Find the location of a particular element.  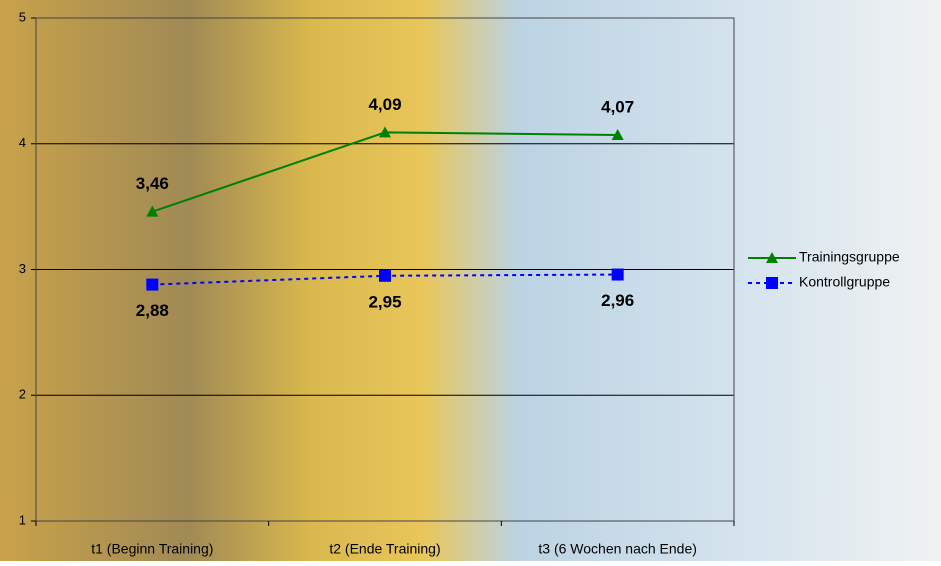

legend-label: Kontrollgruppe is located at coordinates (844, 282).